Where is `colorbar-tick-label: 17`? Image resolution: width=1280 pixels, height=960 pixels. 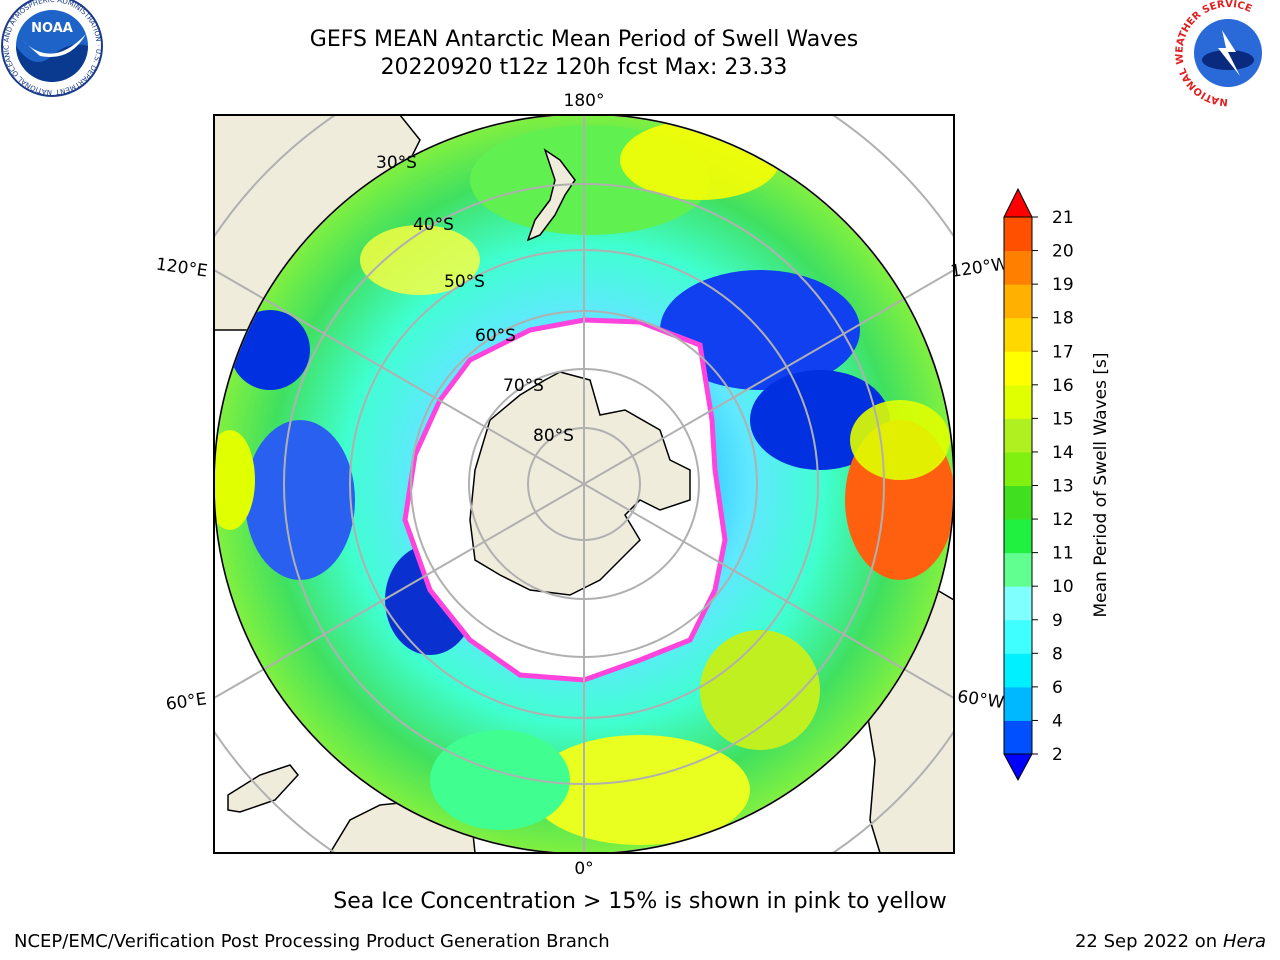 colorbar-tick-label: 17 is located at coordinates (1063, 352).